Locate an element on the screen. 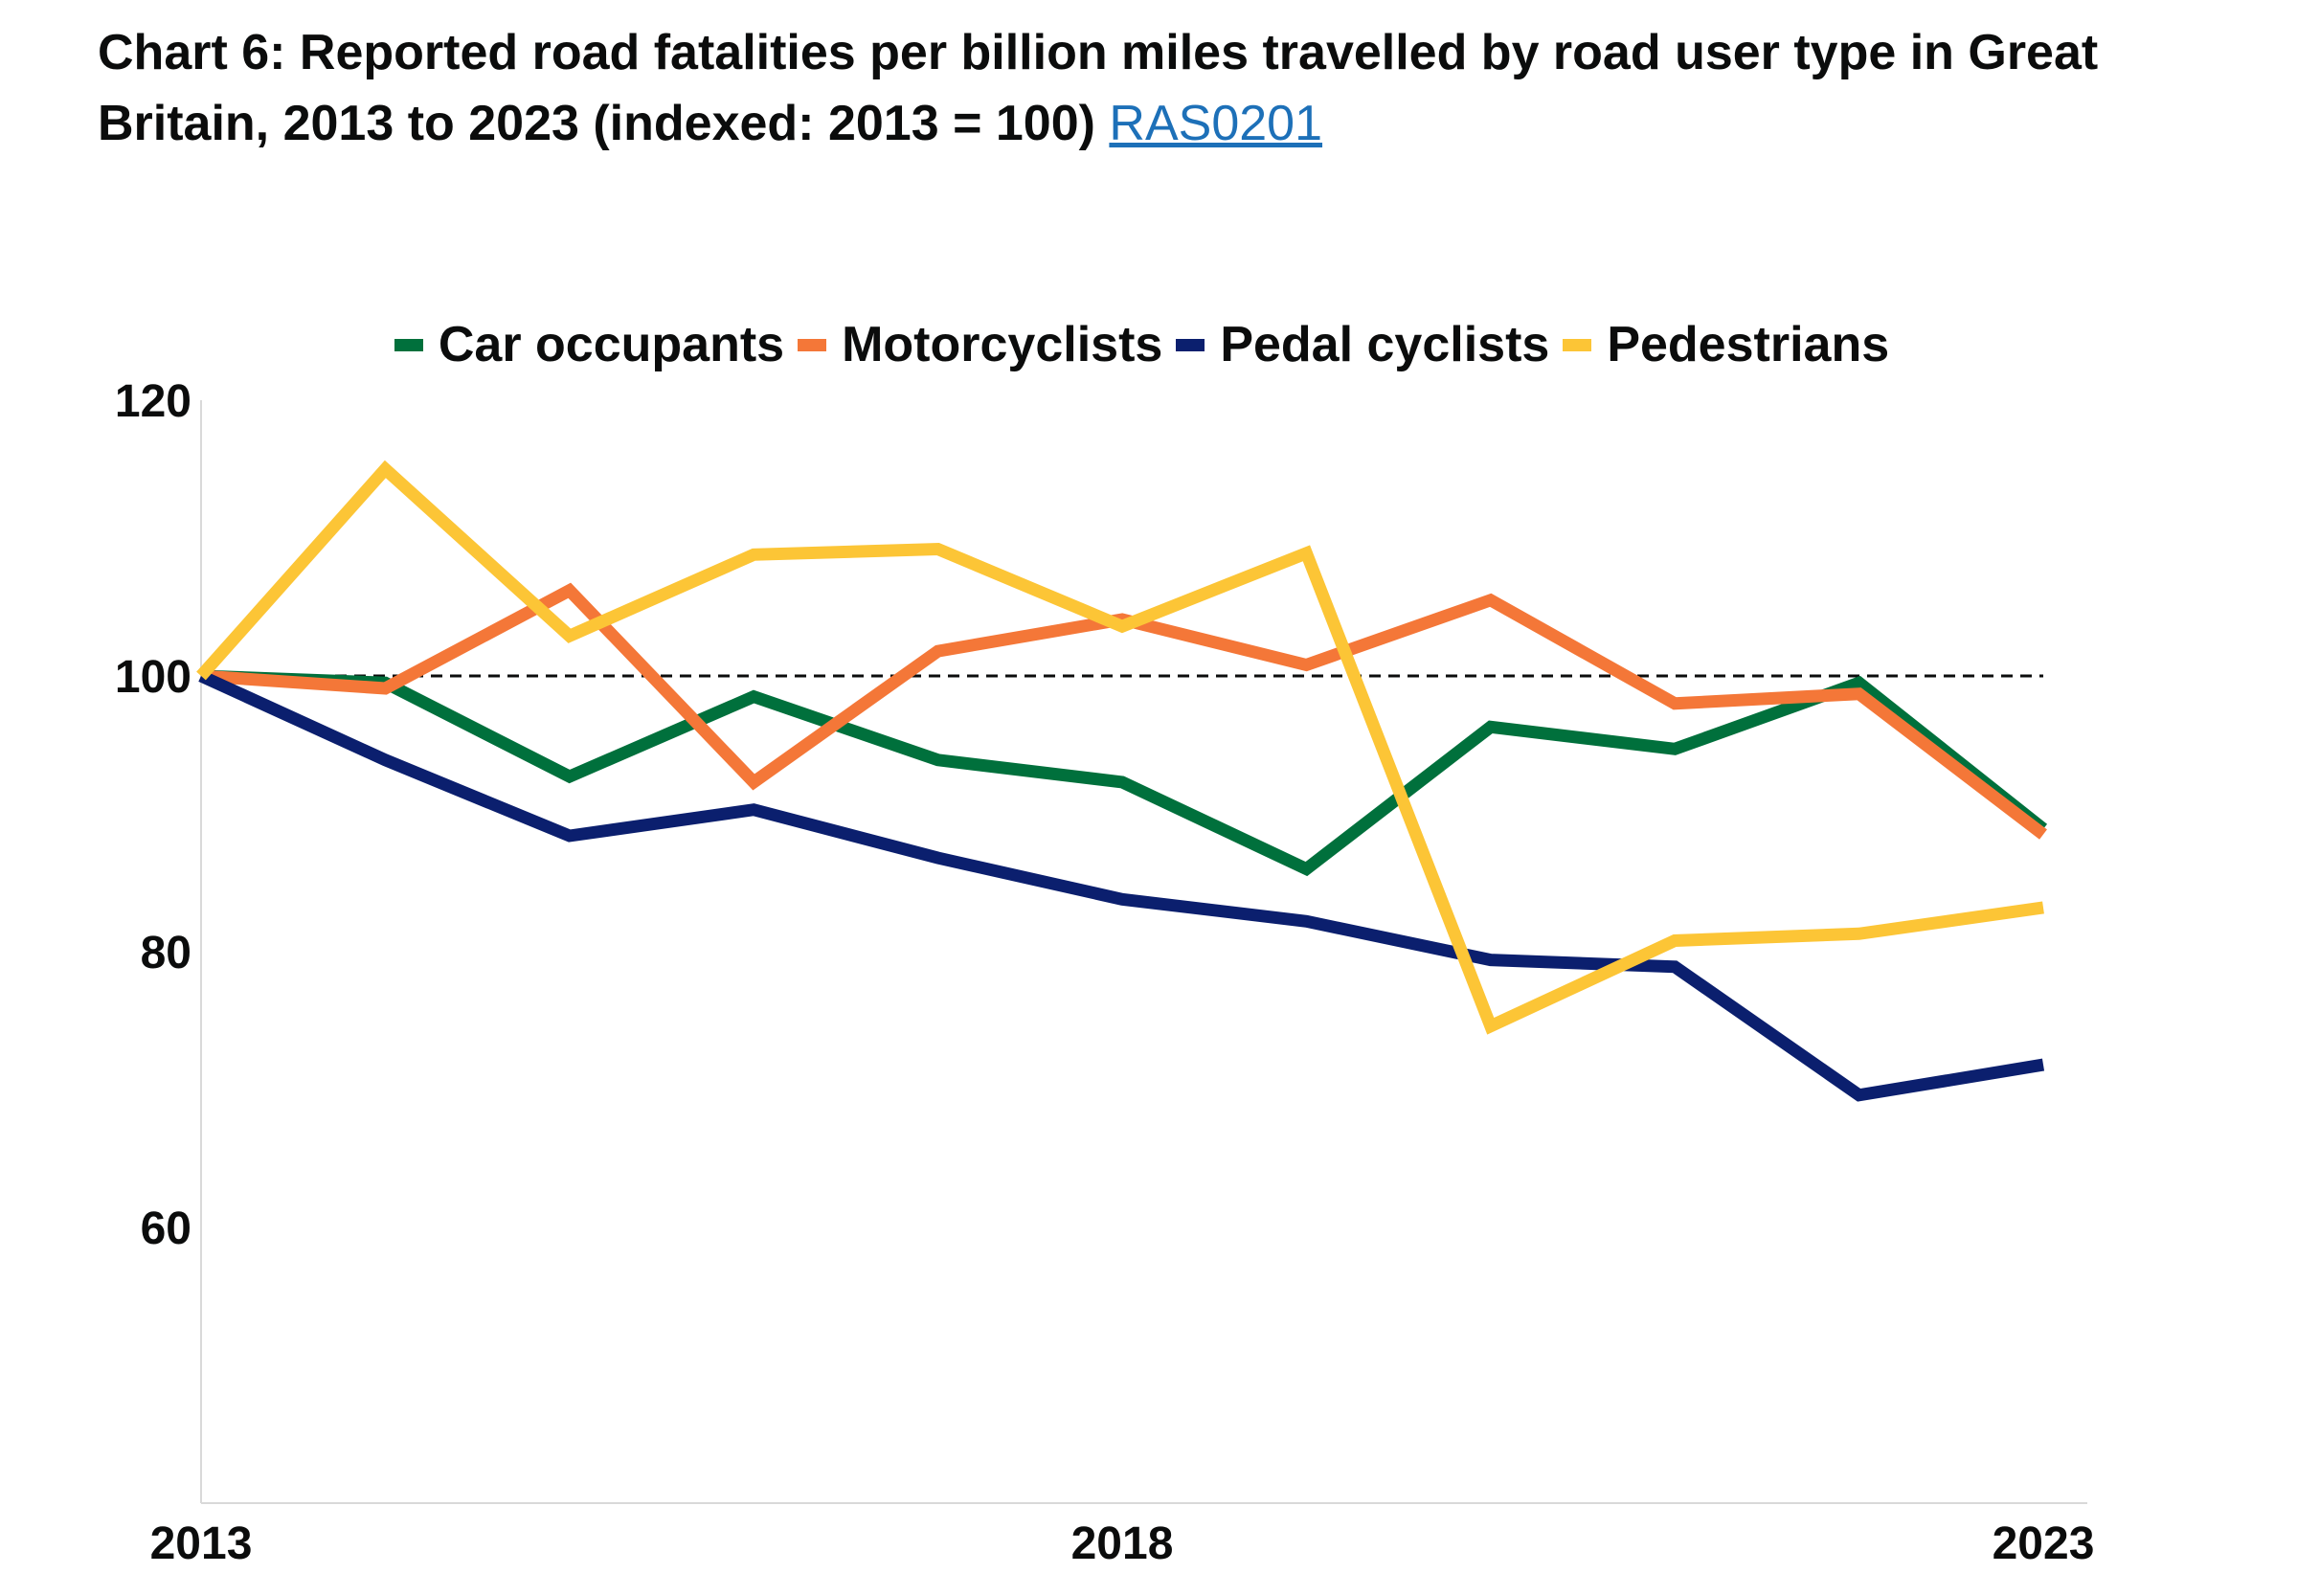 The height and width of the screenshot is (1596, 2297). legend-label: Pedestrians is located at coordinates (1748, 344).